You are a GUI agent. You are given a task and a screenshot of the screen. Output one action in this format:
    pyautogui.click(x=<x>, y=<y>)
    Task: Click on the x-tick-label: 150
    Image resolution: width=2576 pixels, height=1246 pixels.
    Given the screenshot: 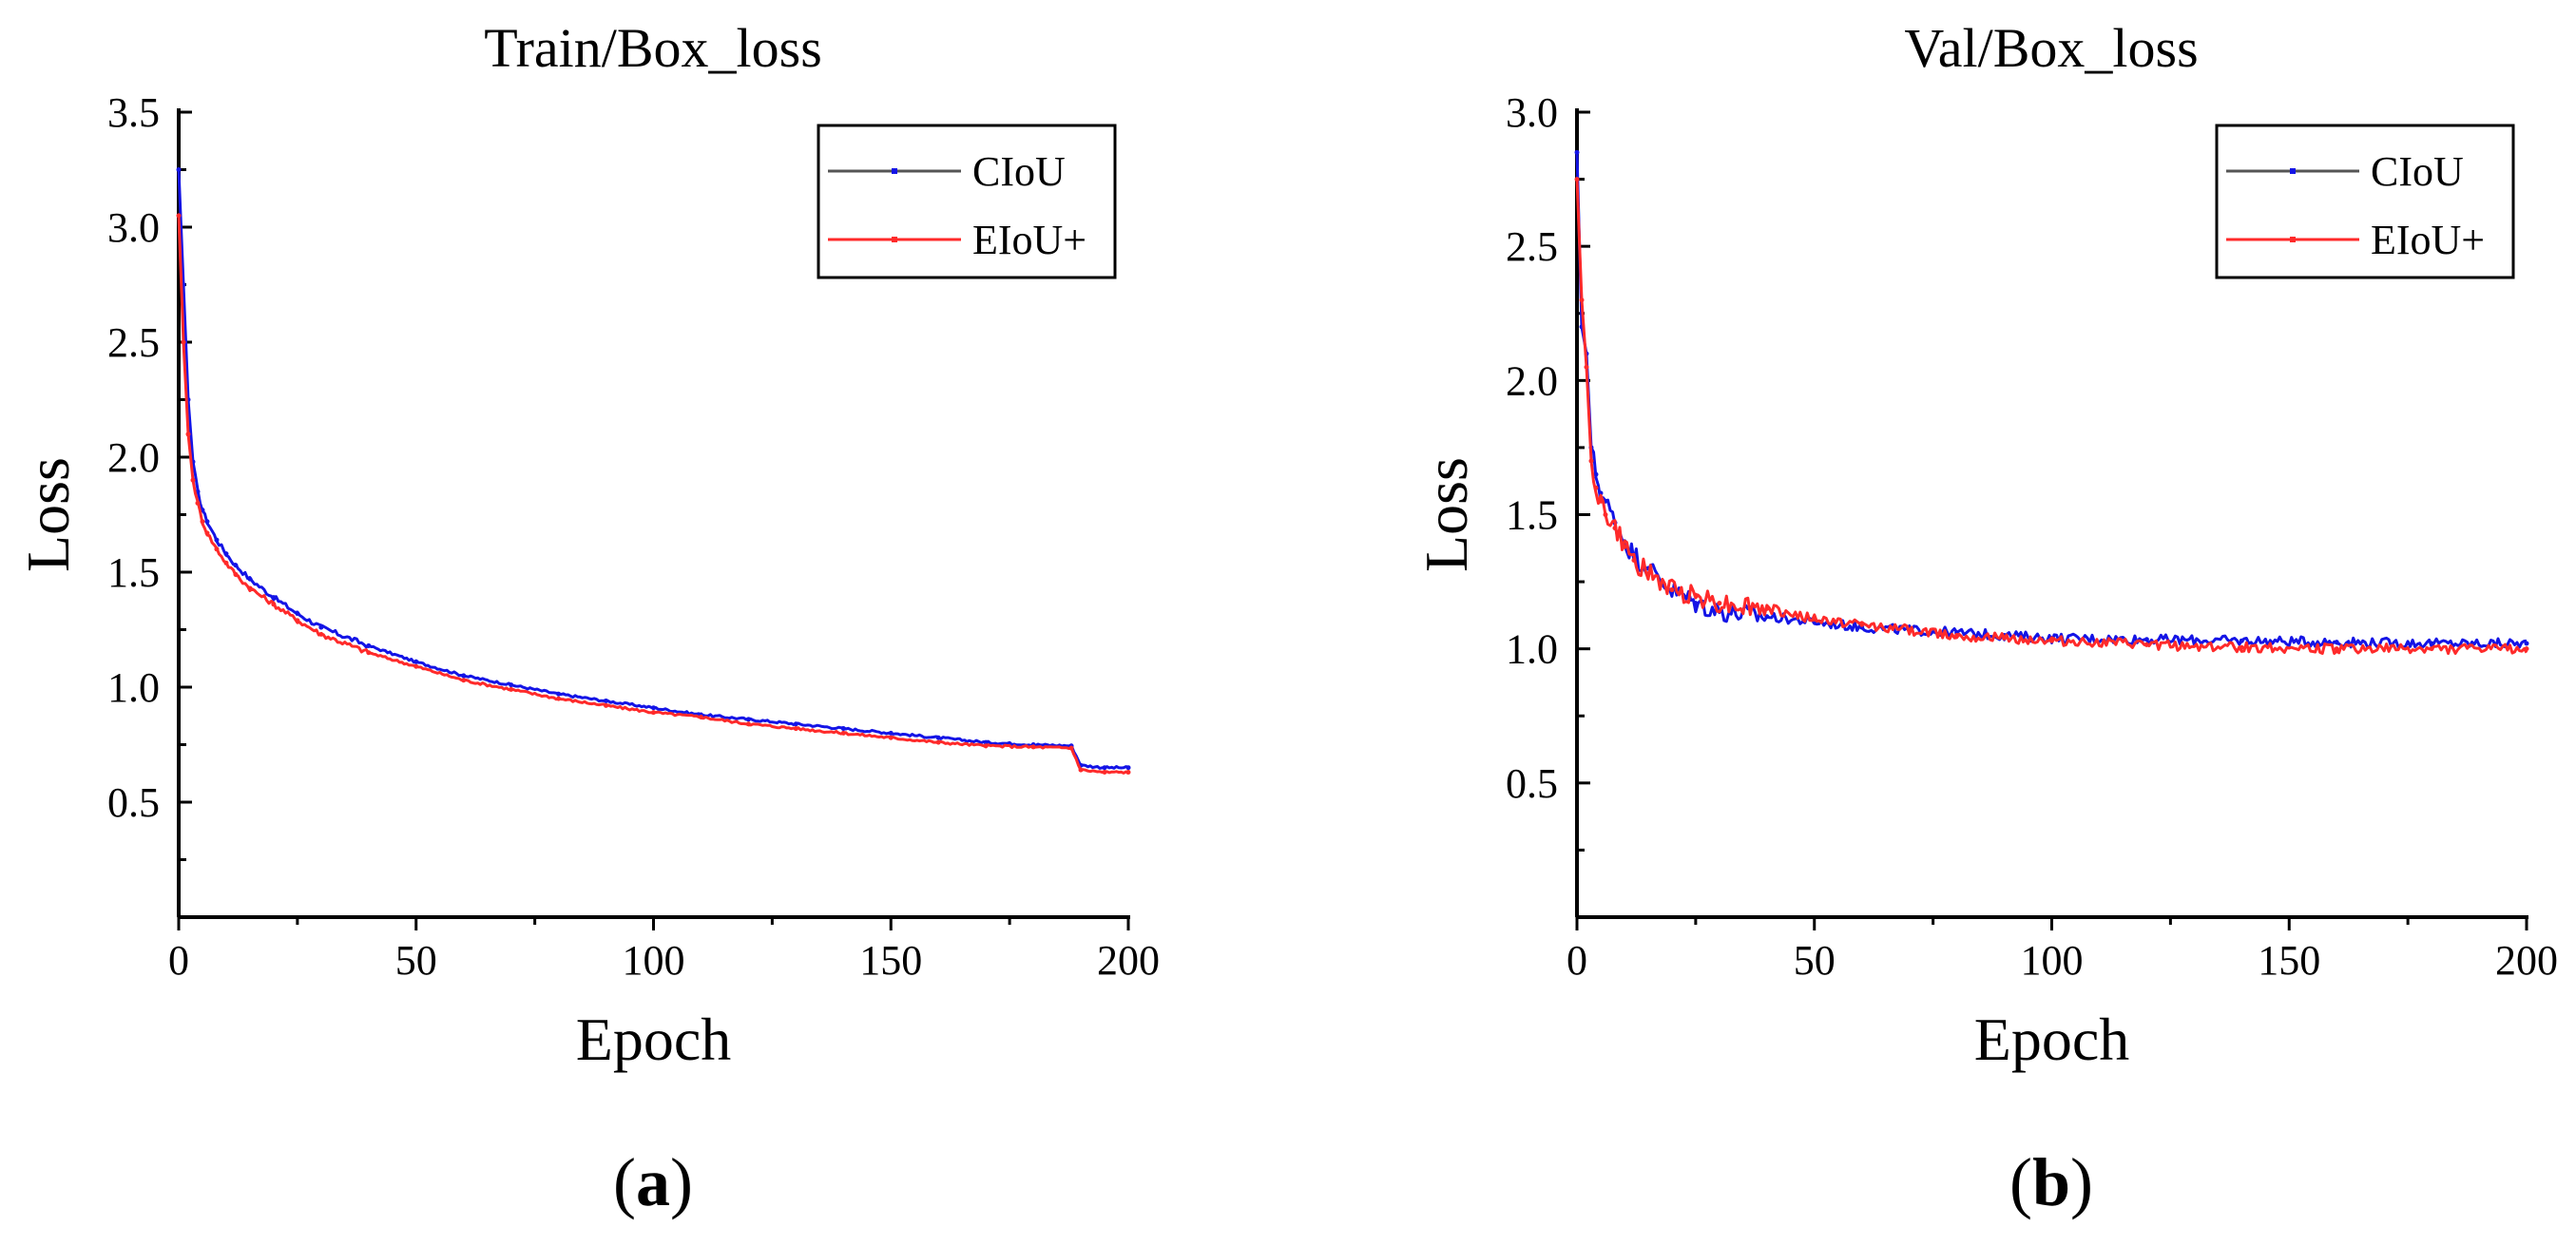 What is the action you would take?
    pyautogui.click(x=891, y=960)
    